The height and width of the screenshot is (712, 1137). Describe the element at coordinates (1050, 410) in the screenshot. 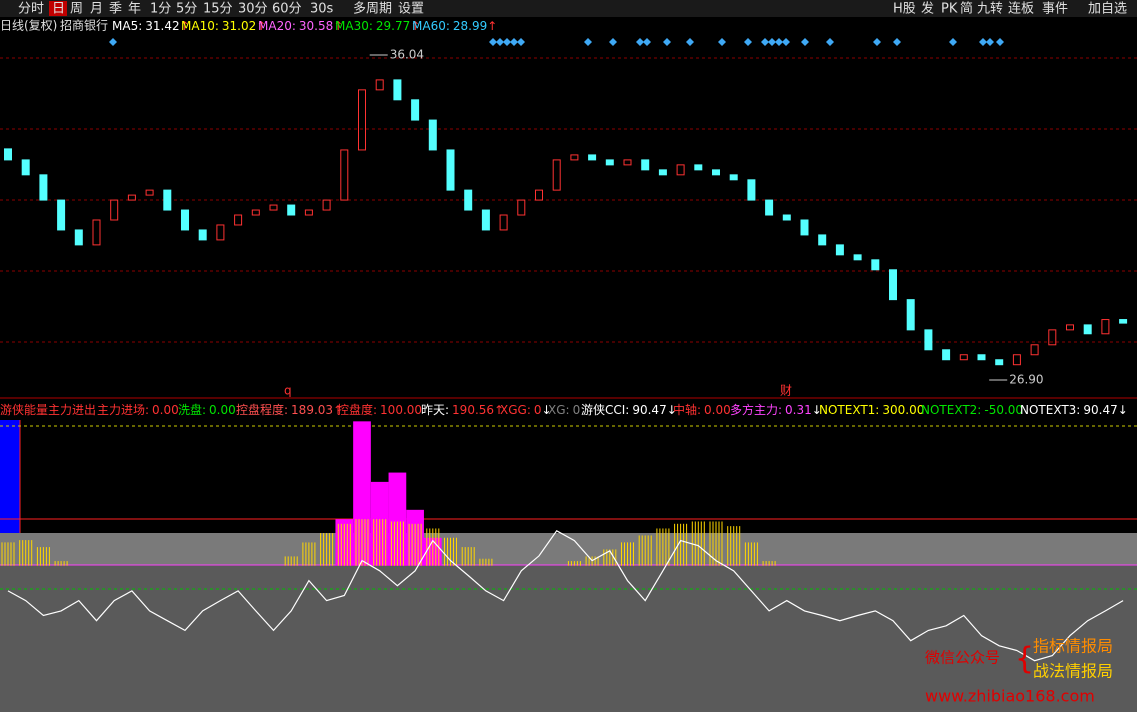

I see `indicator-name: NOTEXT3:` at that location.